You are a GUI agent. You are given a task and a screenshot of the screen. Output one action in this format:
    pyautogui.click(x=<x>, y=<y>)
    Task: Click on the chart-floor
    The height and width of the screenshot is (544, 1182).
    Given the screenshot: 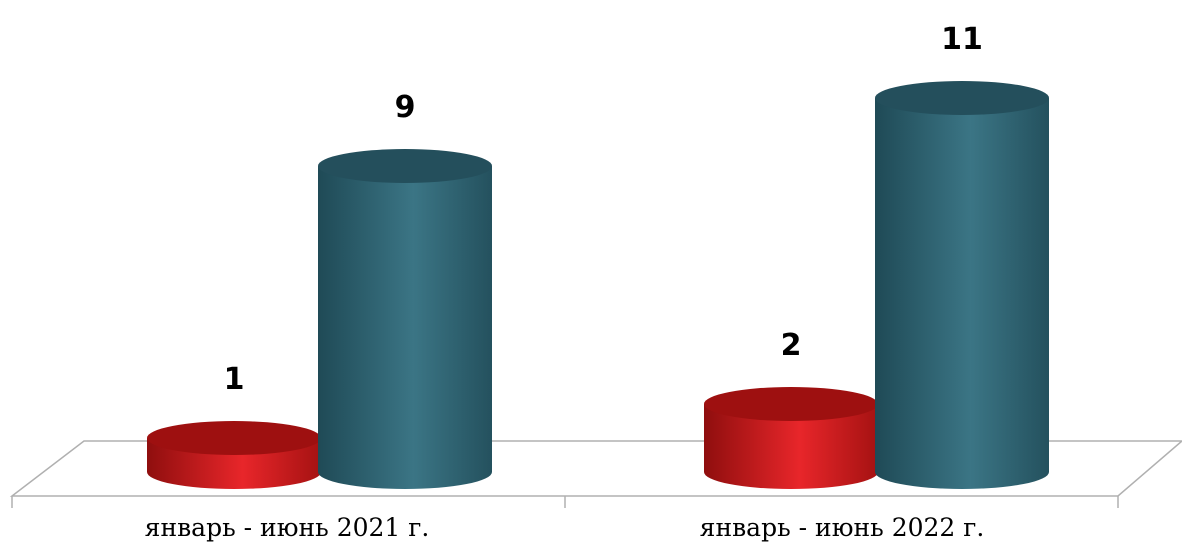 What is the action you would take?
    pyautogui.click(x=595, y=474)
    